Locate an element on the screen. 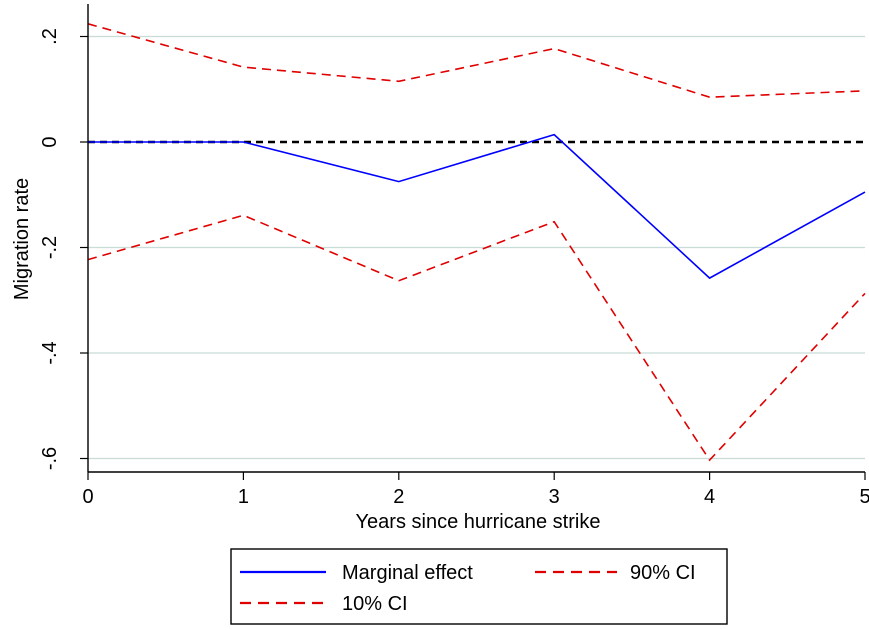 Image resolution: width=869 pixels, height=630 pixels. y-tick-label: 0 is located at coordinates (50, 141).